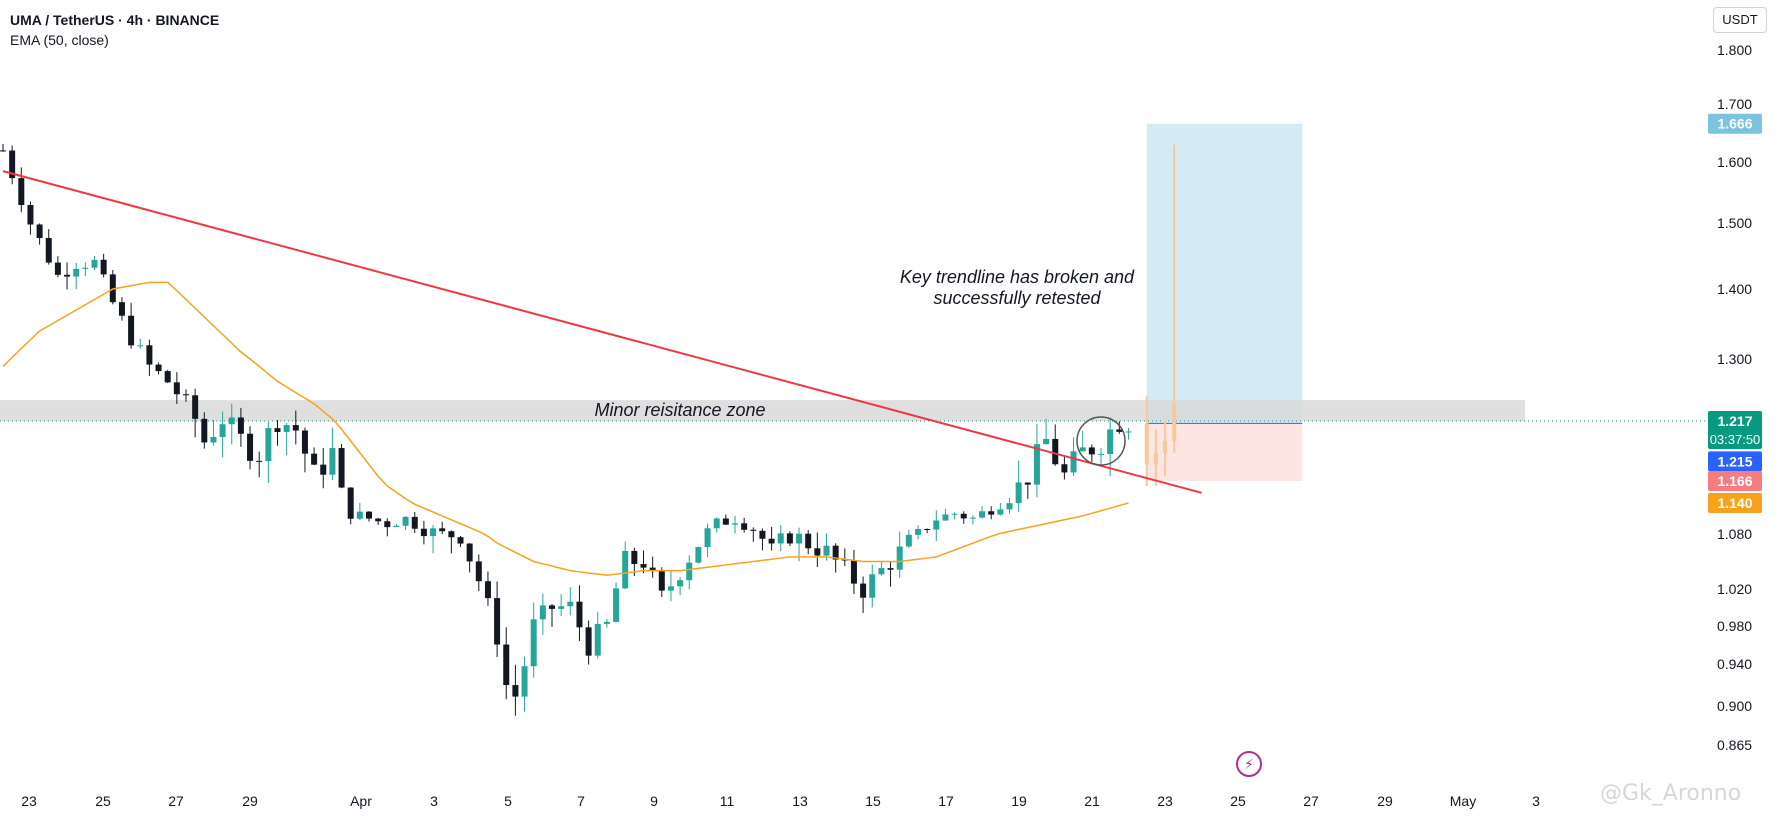  Describe the element at coordinates (1740, 20) in the screenshot. I see `currency-button: USDT` at that location.